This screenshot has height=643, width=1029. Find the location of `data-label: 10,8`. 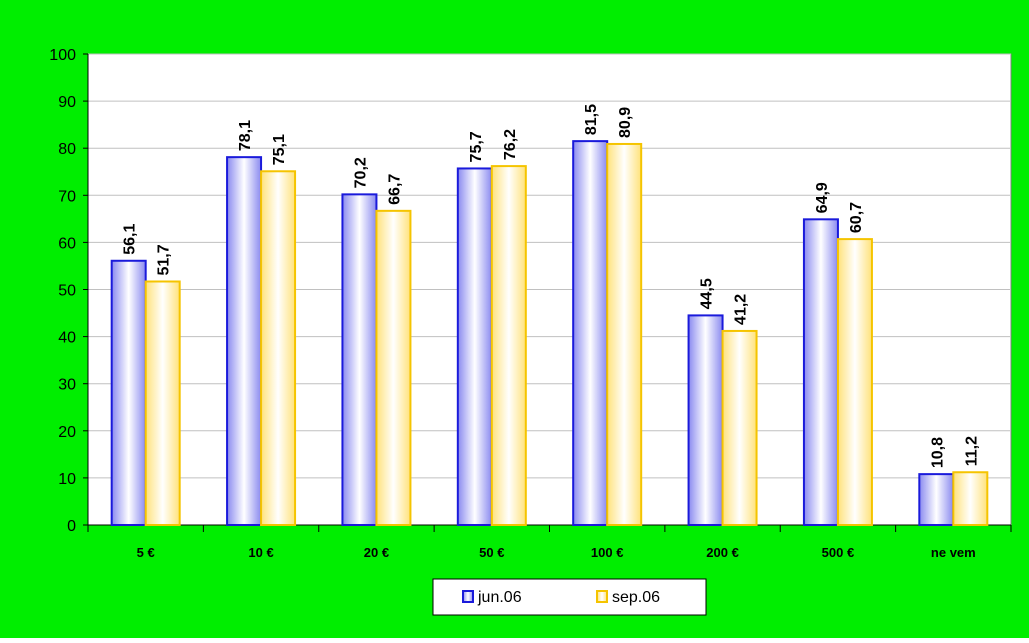

data-label: 10,8 is located at coordinates (937, 452).